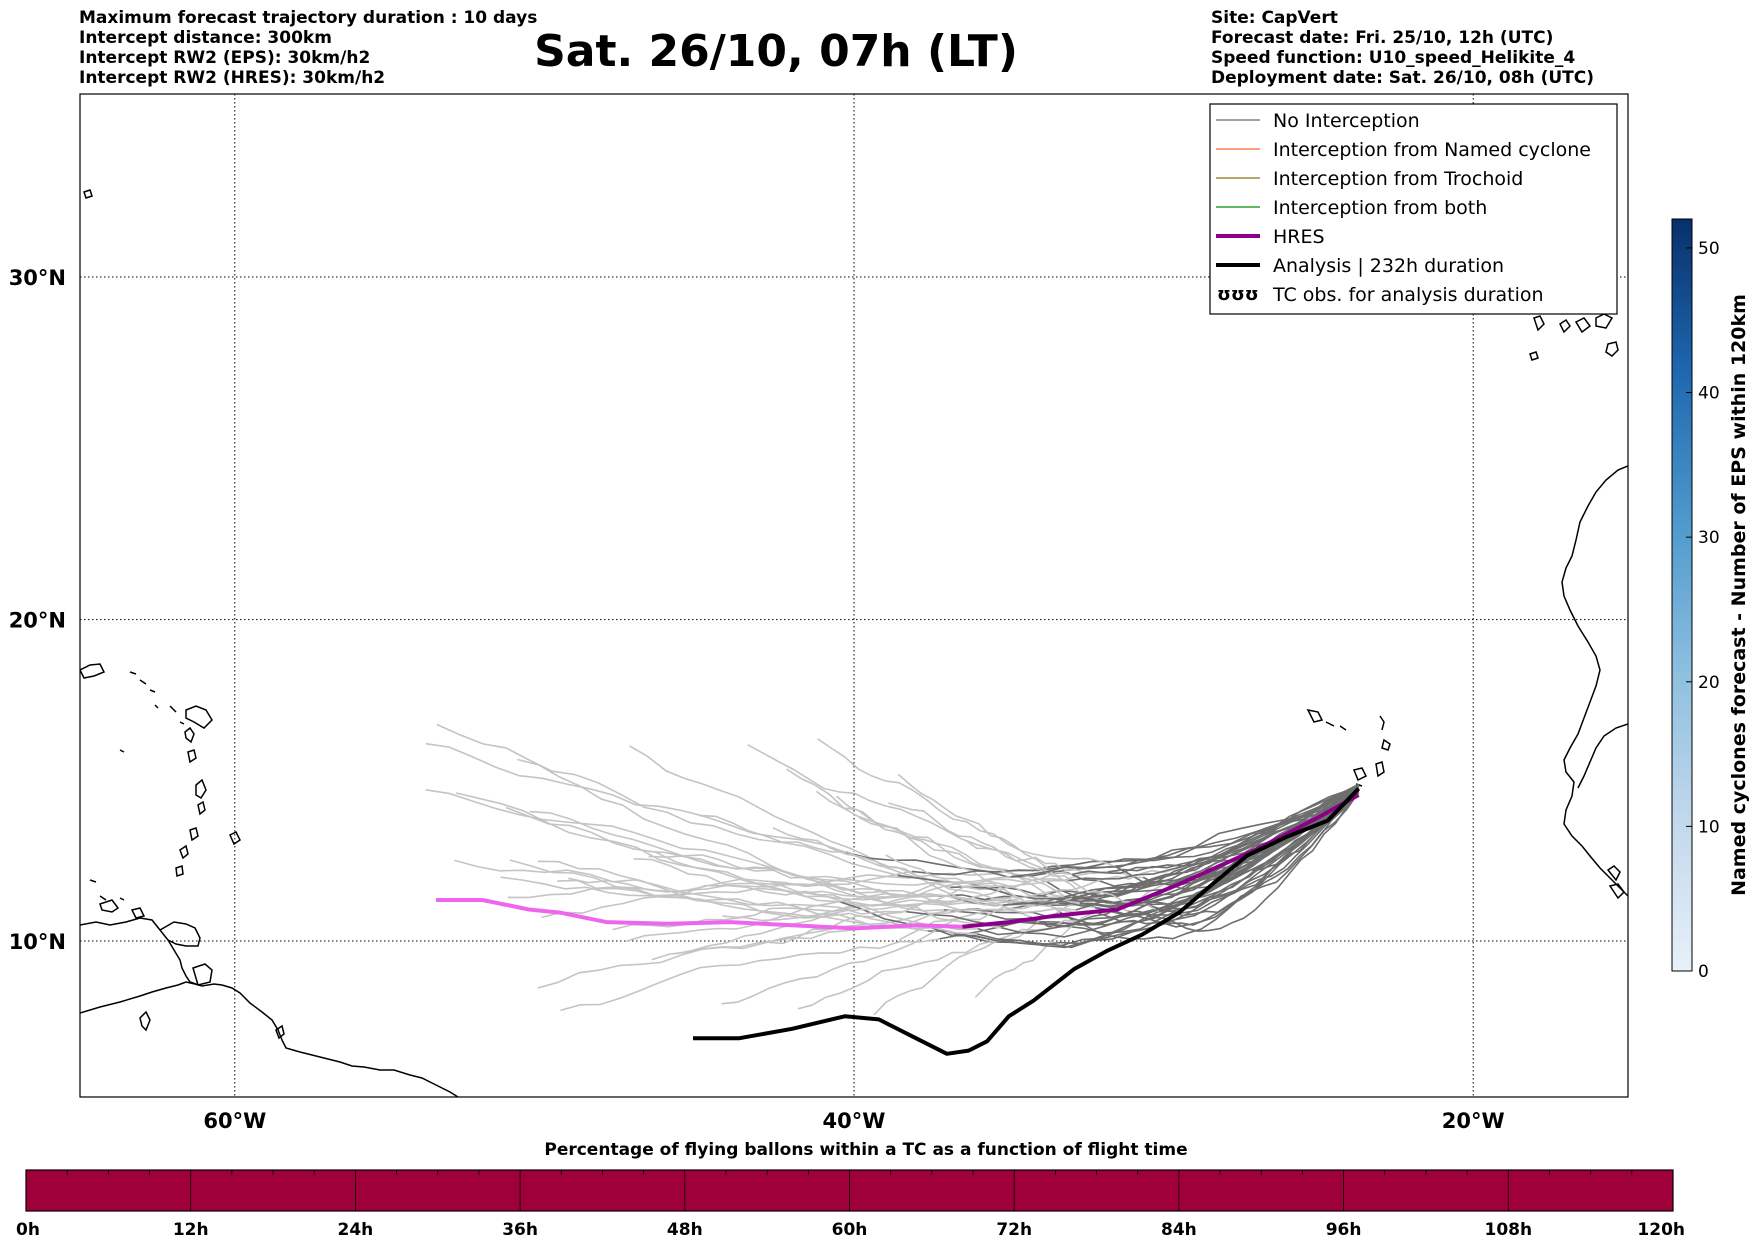 This screenshot has height=1241, width=1752. I want to click on colorbar-right-ticks: 0 10 20 30 40 50, so click(1703, 610).